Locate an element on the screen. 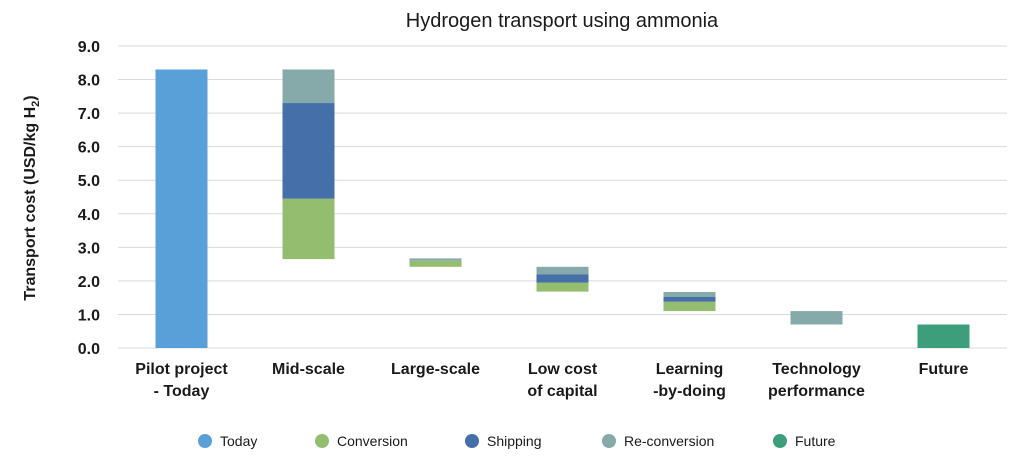 This screenshot has width=1024, height=469. x-tick-label: of capital is located at coordinates (562, 391).